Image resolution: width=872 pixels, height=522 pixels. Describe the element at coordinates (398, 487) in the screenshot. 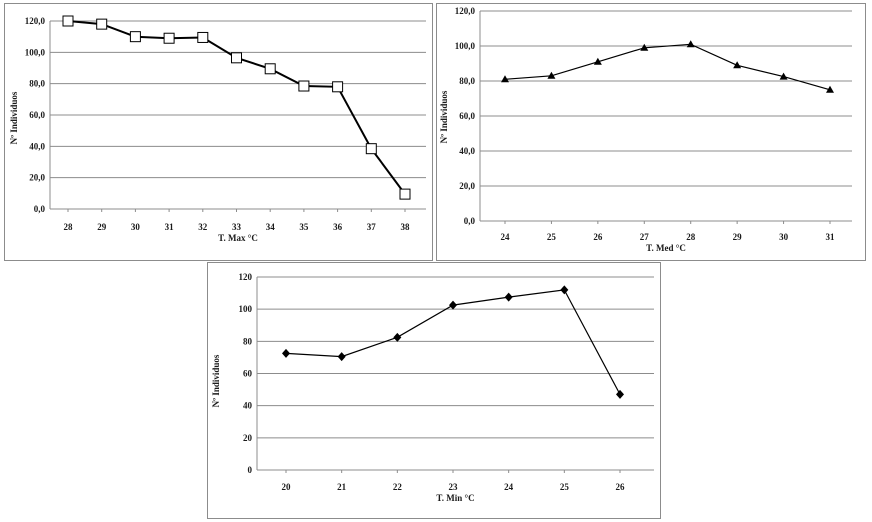

I see `x-tick-label: 22` at that location.